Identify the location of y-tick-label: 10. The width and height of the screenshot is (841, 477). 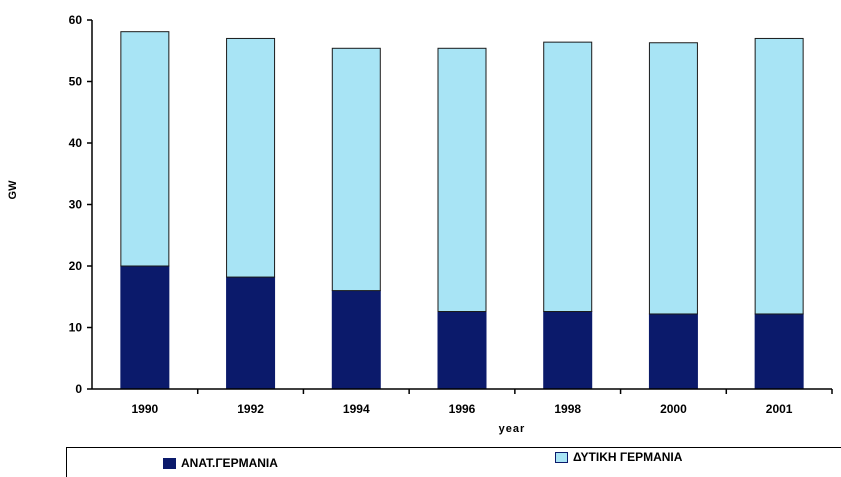
(76, 328).